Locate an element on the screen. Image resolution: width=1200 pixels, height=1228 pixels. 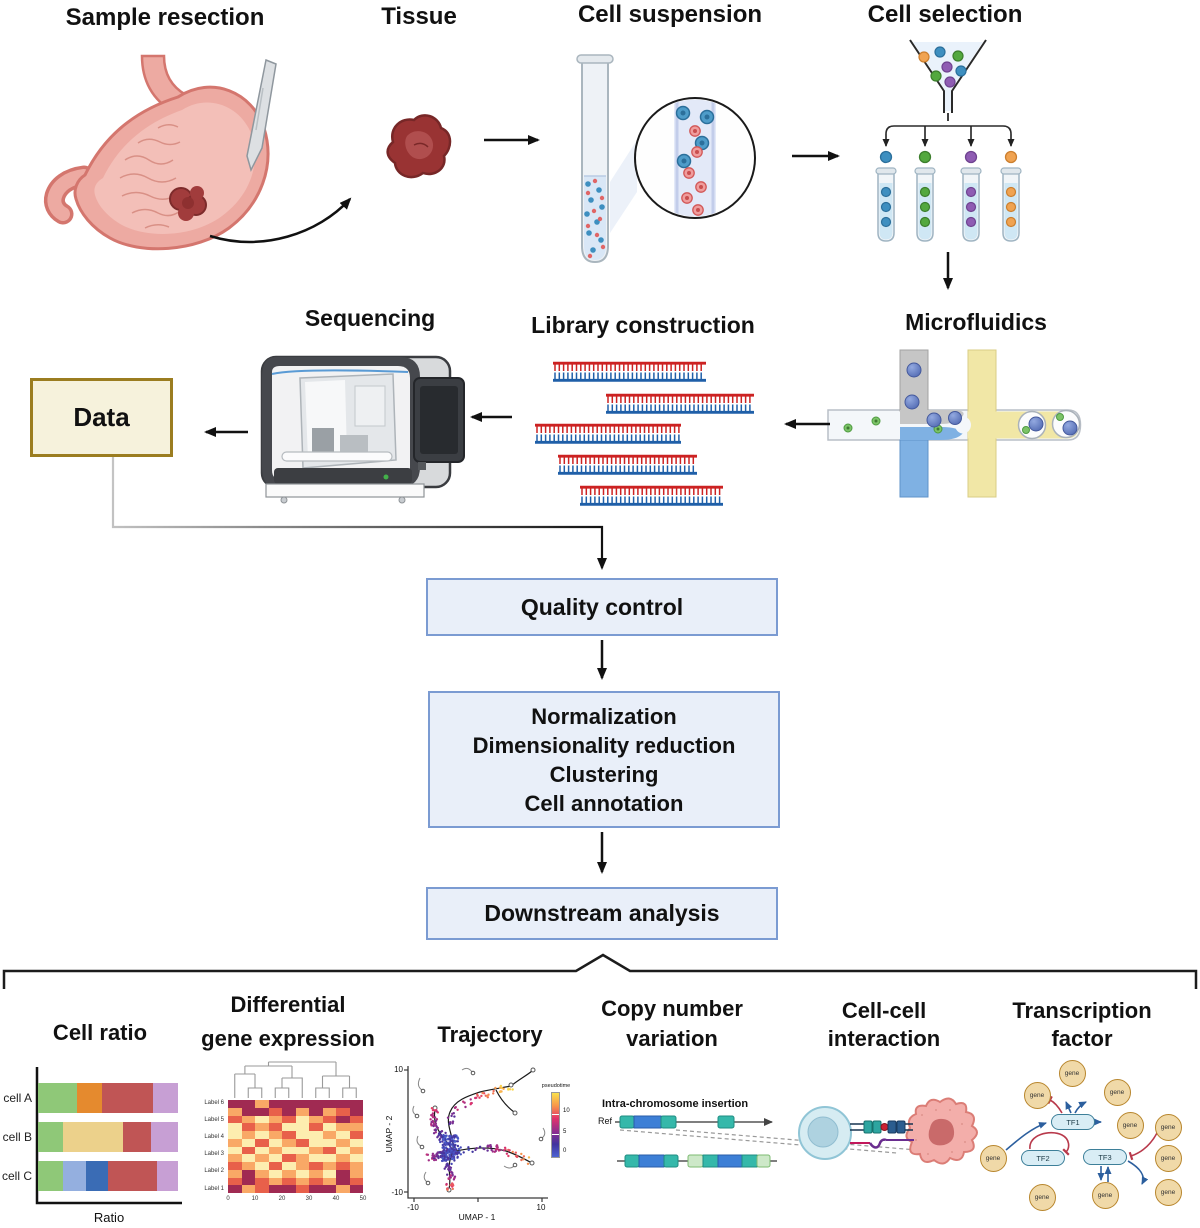
heatmap-x-tick: 30 is located at coordinates (309, 1199).